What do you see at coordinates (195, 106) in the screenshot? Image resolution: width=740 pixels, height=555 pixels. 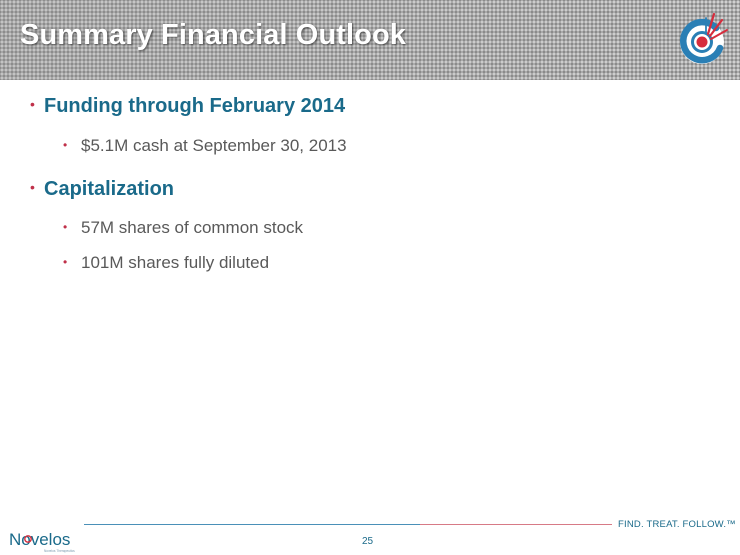 I see `bullet-funding-text: Funding through February 2014` at bounding box center [195, 106].